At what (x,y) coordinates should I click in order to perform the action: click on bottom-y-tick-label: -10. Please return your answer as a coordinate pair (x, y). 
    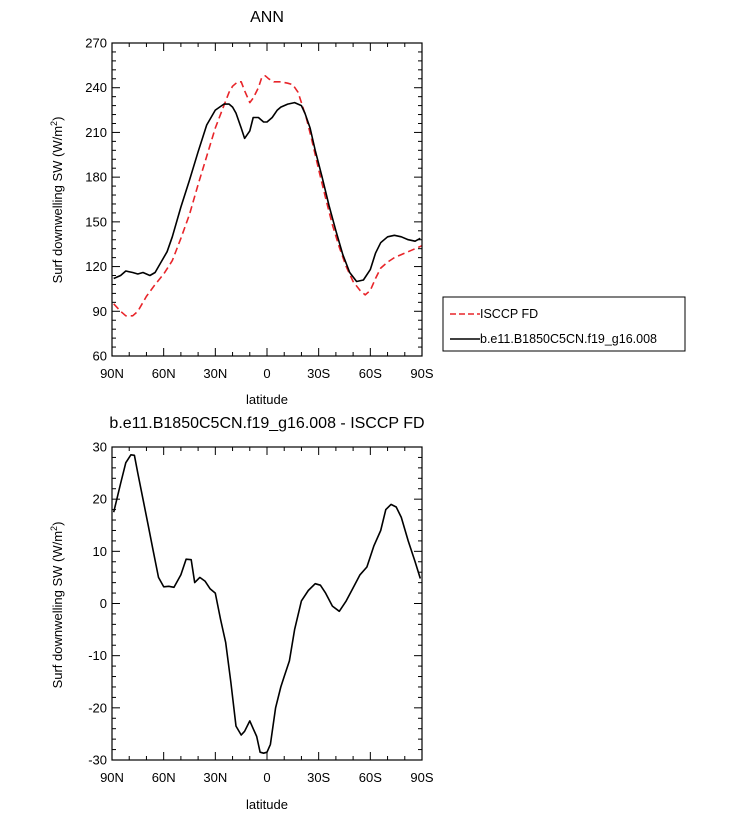
    Looking at the image, I should click on (97, 655).